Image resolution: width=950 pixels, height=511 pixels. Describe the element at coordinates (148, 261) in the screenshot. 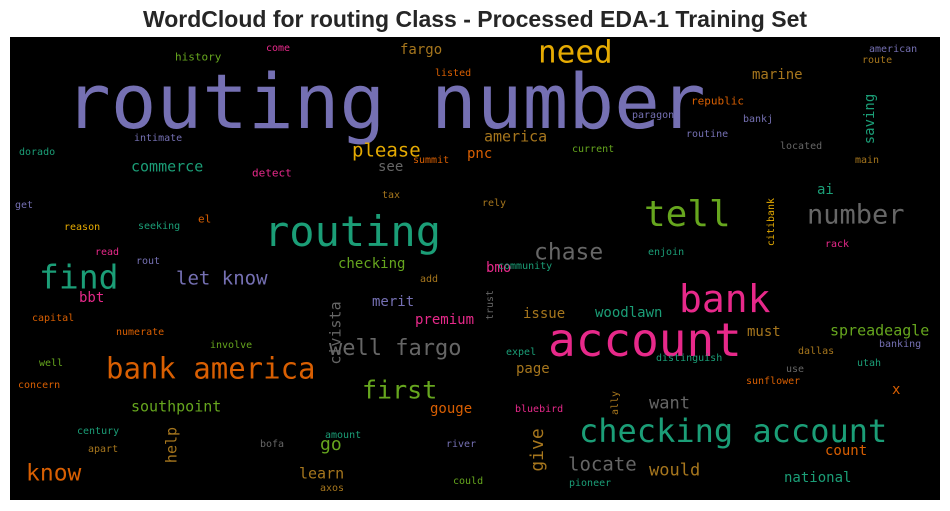

I see `word-rout: rout` at that location.